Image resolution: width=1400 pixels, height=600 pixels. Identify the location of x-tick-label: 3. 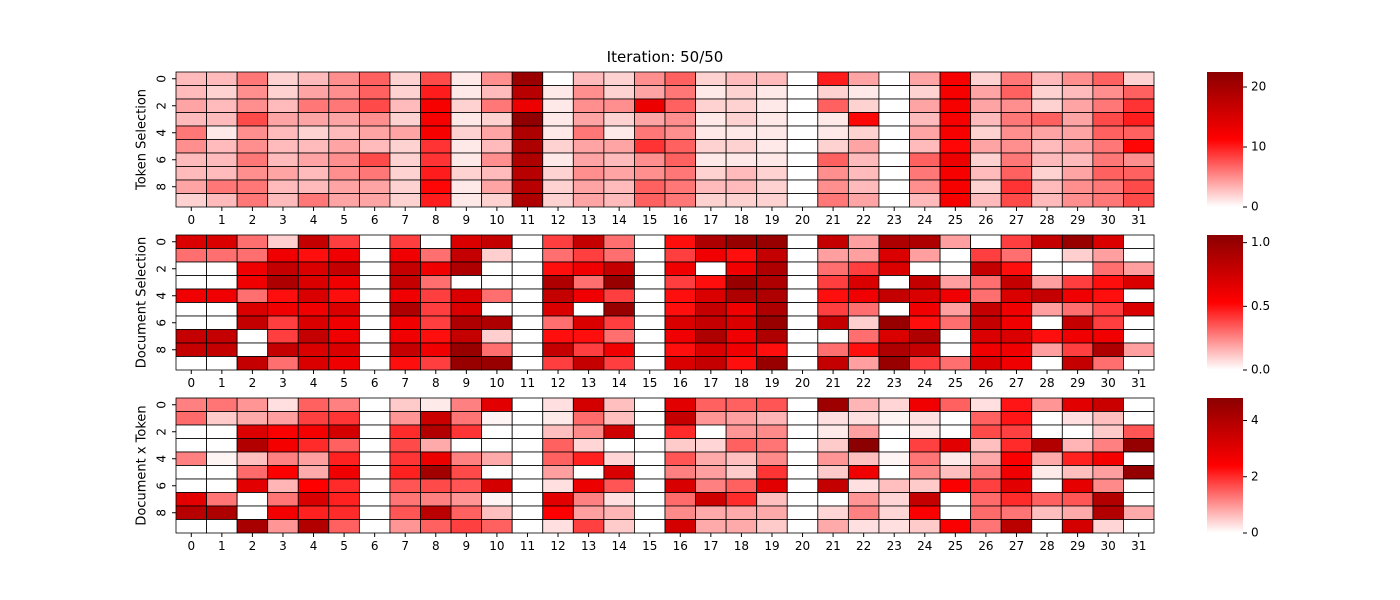
(283, 220).